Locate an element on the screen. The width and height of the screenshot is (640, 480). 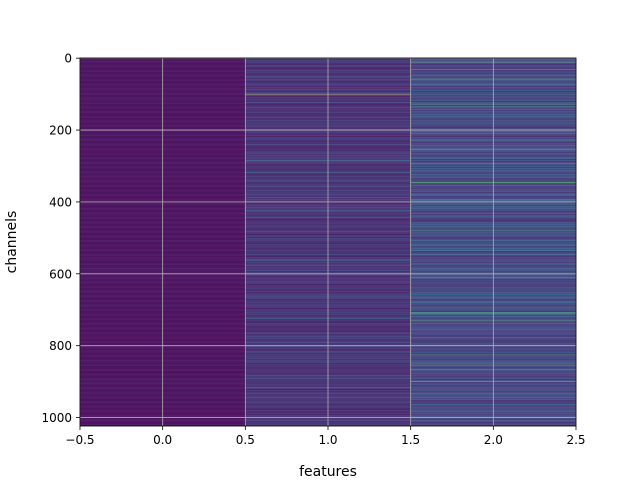
x-tick-label: −0.5 is located at coordinates (79, 440).